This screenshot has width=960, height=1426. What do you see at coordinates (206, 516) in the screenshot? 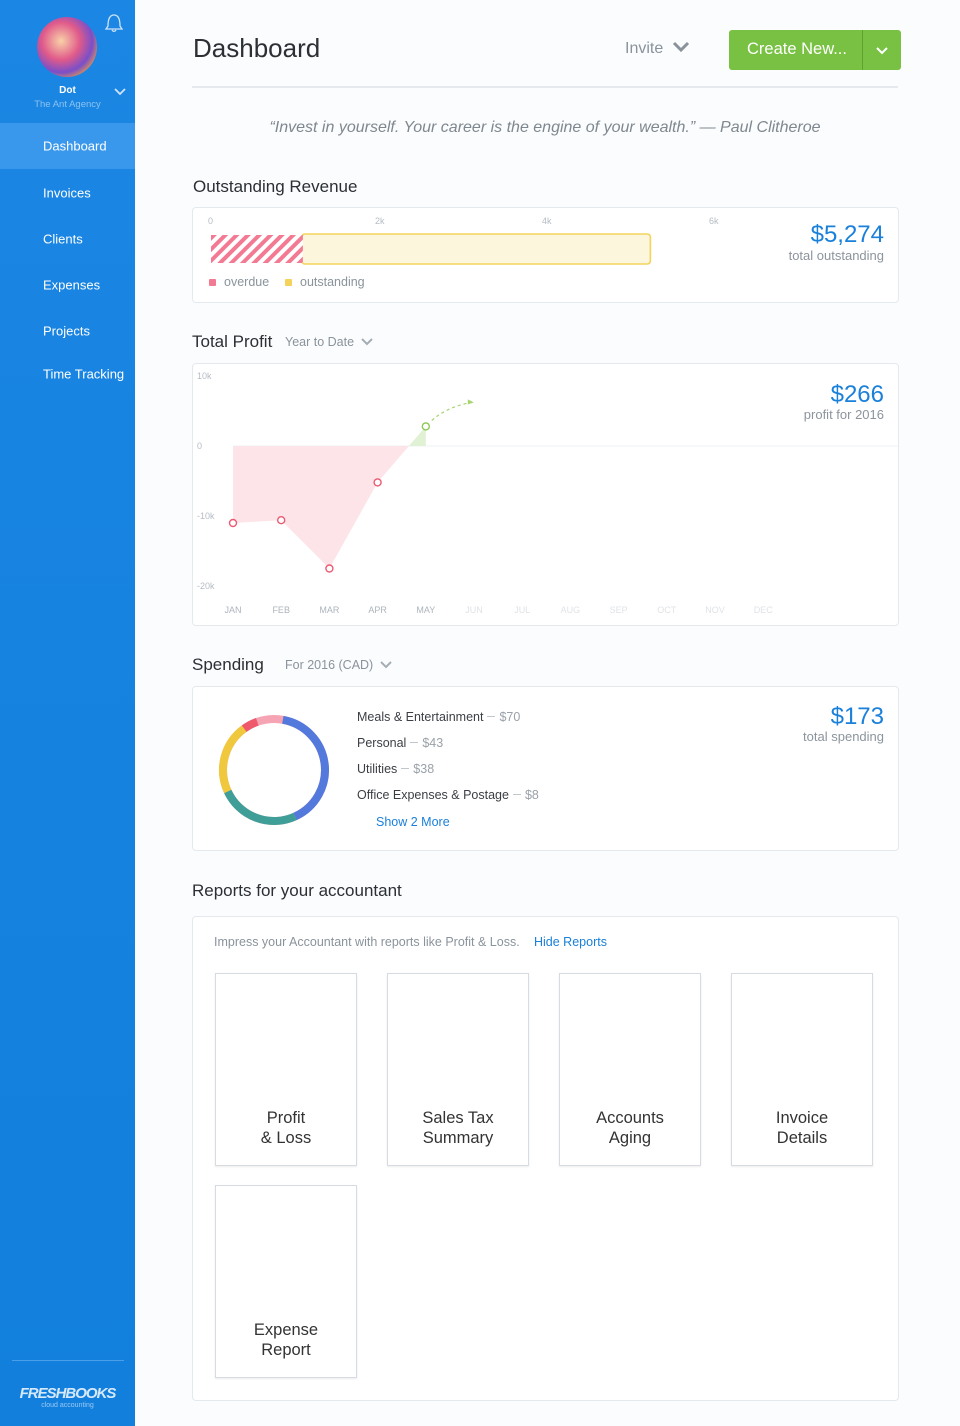
I see `y-tick-label: -10k` at bounding box center [206, 516].